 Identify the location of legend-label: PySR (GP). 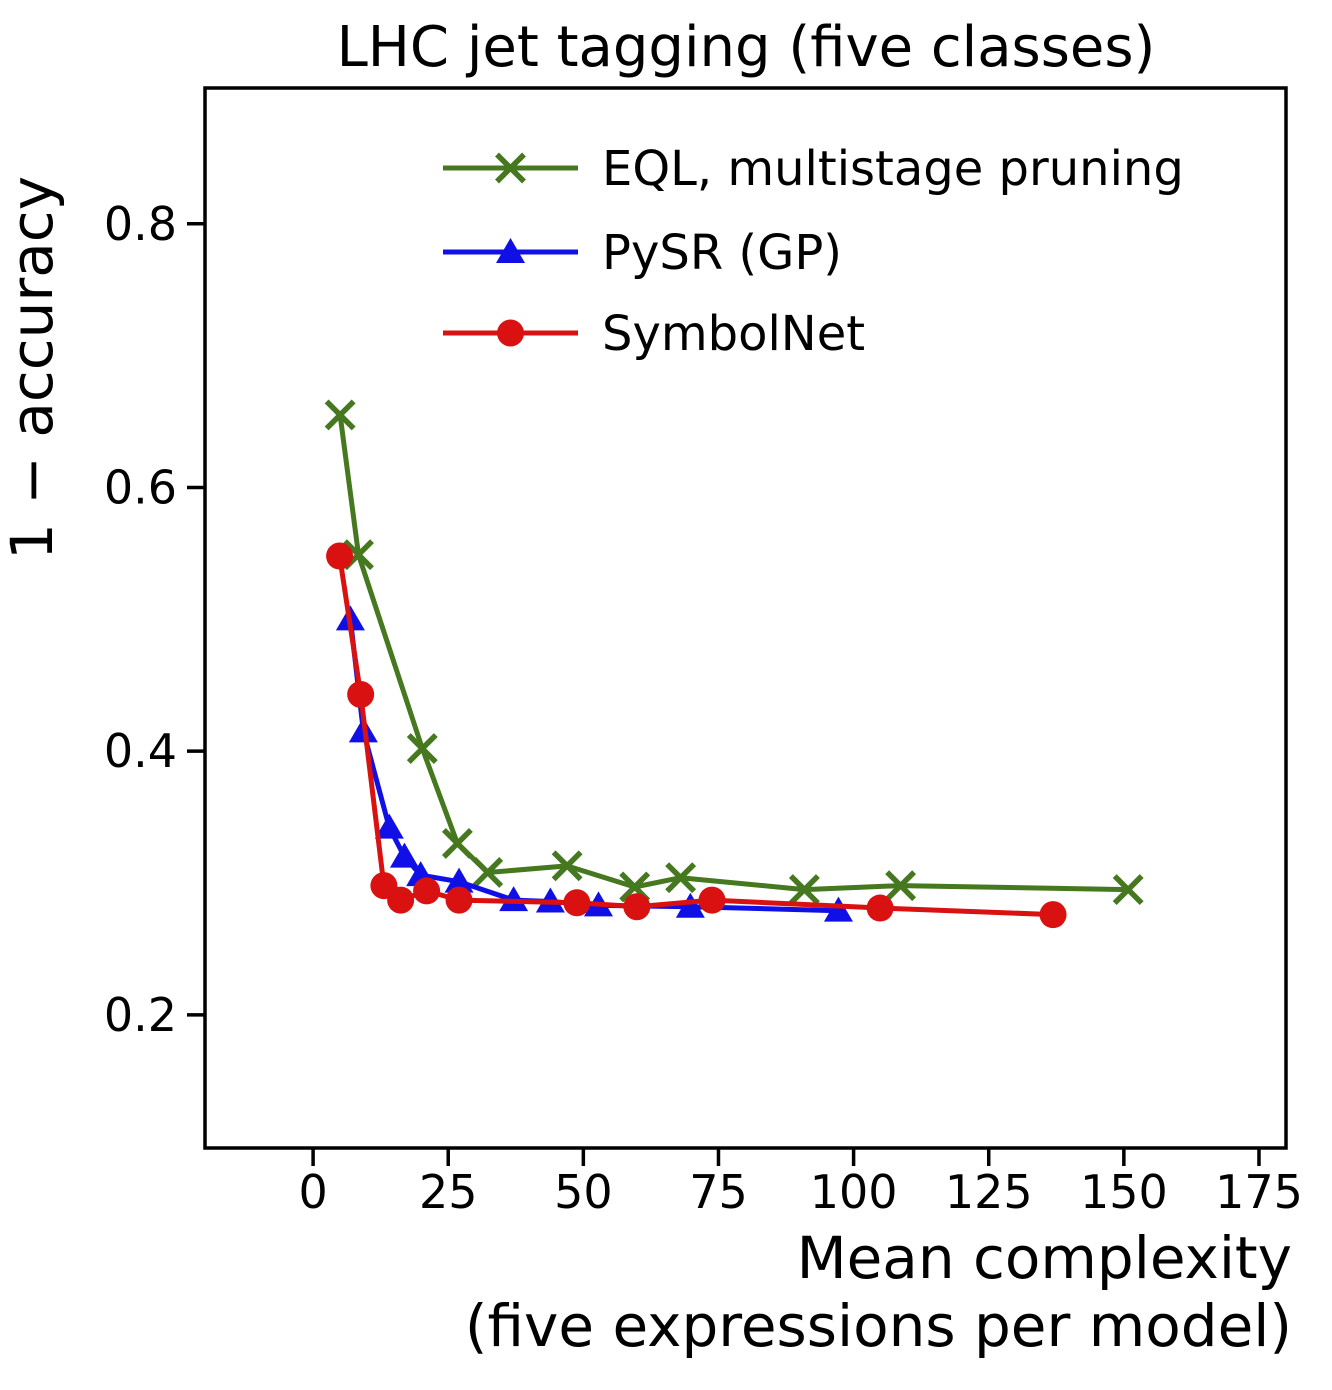
(722, 253).